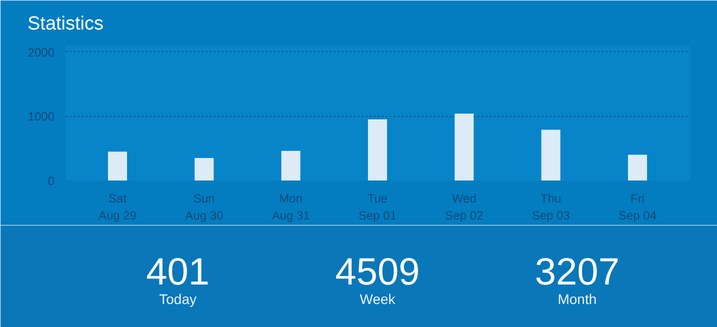  What do you see at coordinates (178, 273) in the screenshot?
I see `text: 401` at bounding box center [178, 273].